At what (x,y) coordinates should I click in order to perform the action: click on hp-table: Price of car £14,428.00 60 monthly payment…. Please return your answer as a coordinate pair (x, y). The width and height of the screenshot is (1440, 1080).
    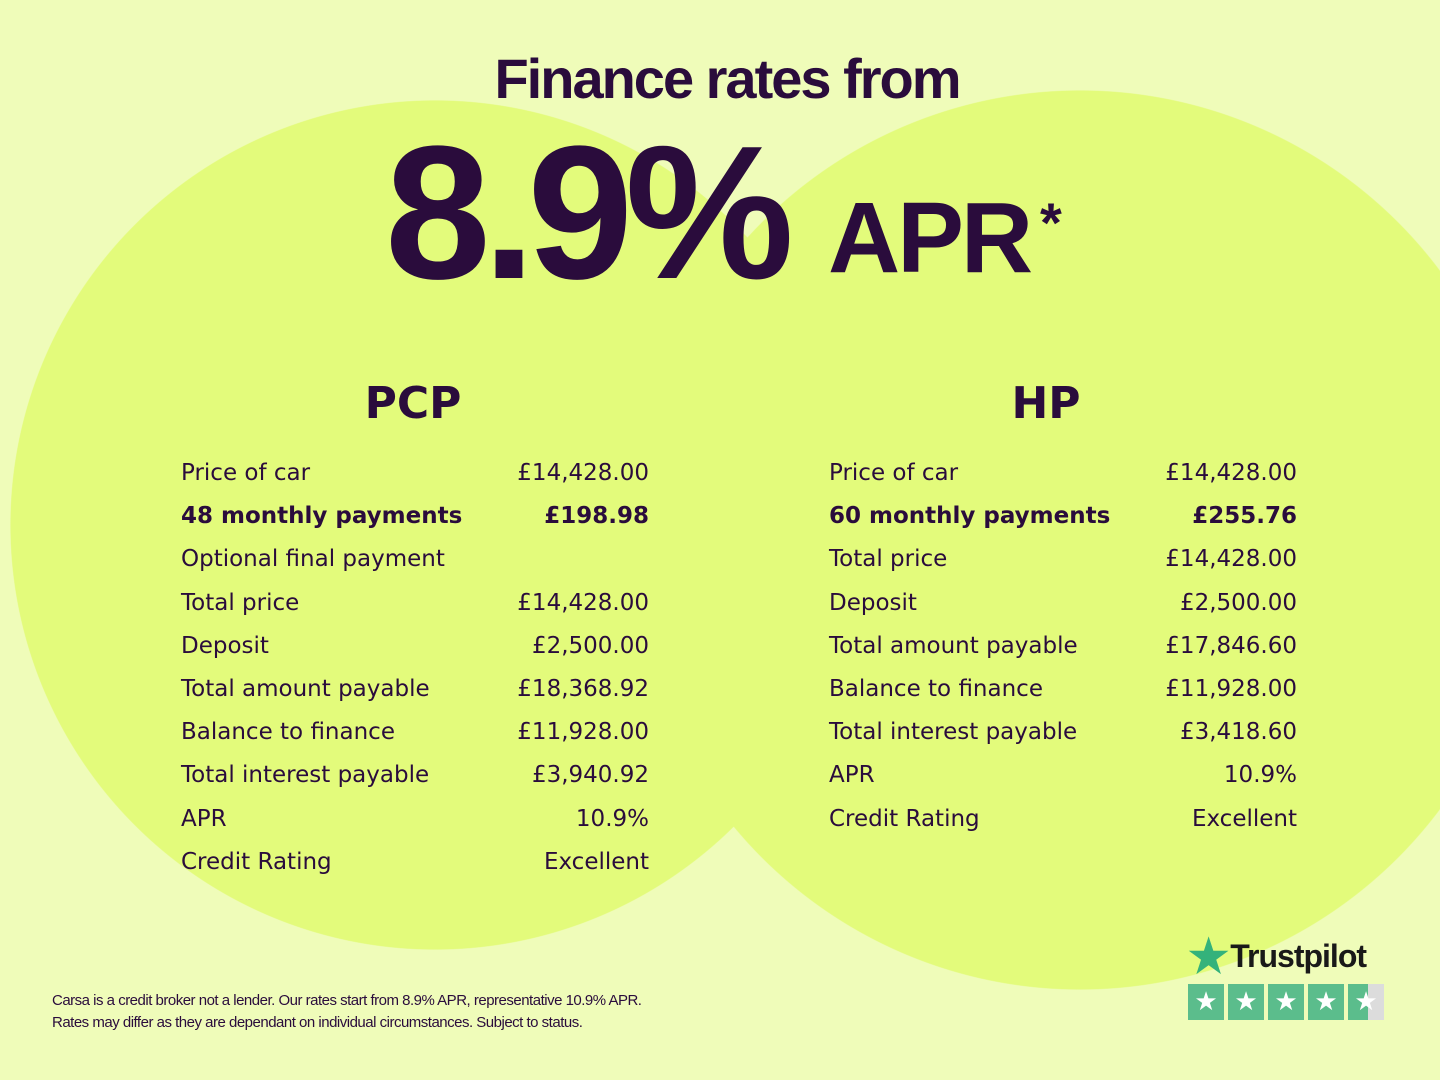
    Looking at the image, I should click on (1063, 652).